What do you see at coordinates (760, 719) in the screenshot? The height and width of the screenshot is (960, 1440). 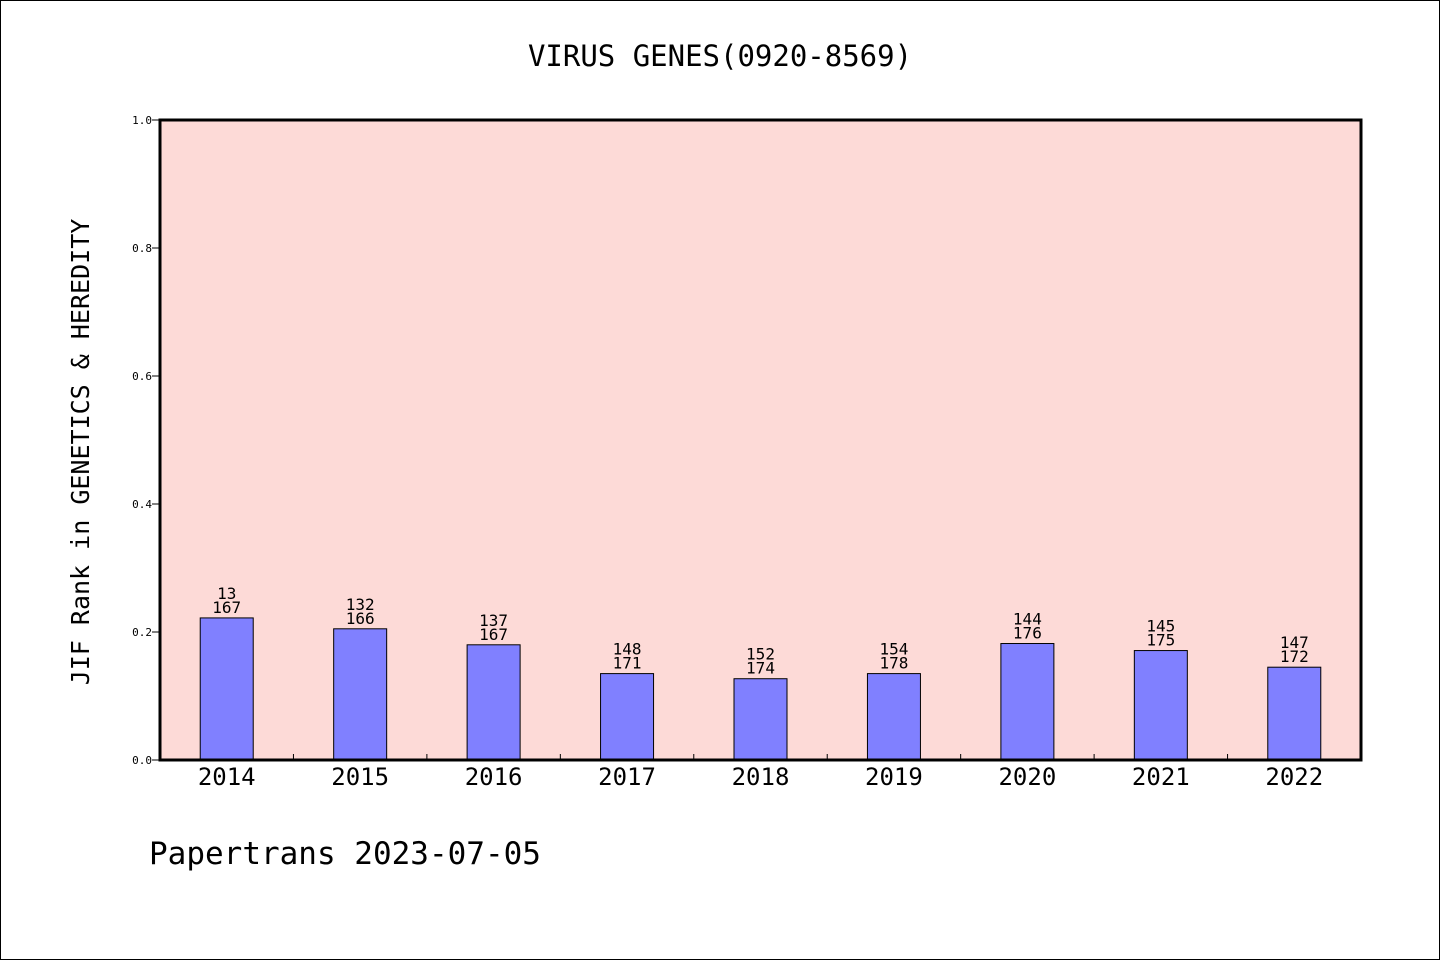 I see `bar-2018` at bounding box center [760, 719].